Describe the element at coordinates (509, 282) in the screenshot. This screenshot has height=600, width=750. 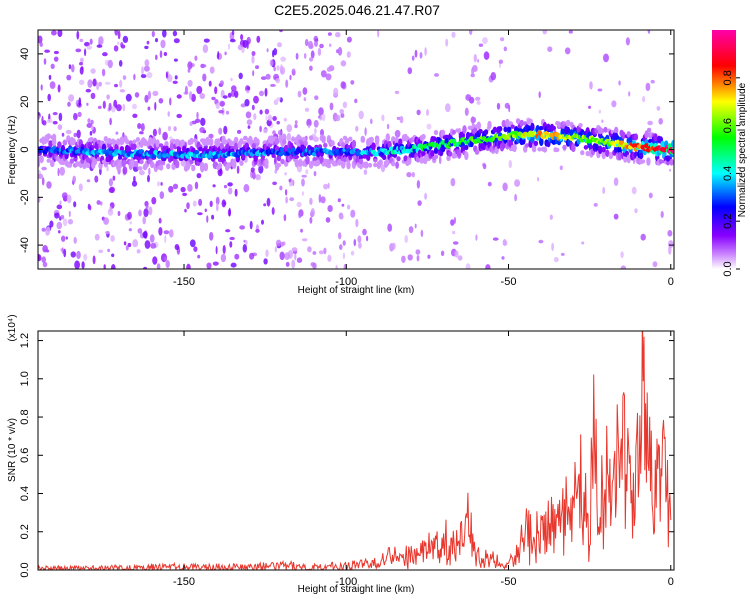
I see `x-tick-label: -50` at that location.